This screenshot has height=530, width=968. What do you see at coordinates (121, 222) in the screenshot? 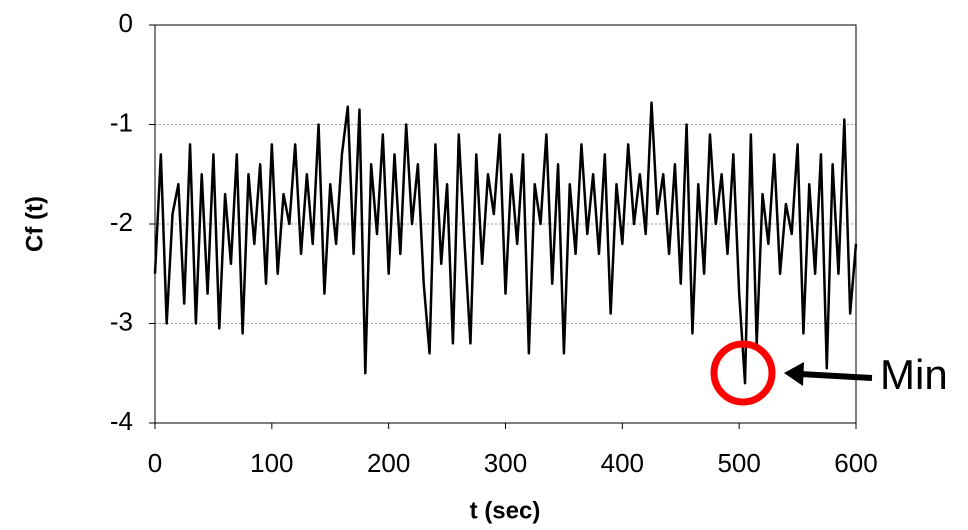
I see `y-tick-label: -2` at bounding box center [121, 222].